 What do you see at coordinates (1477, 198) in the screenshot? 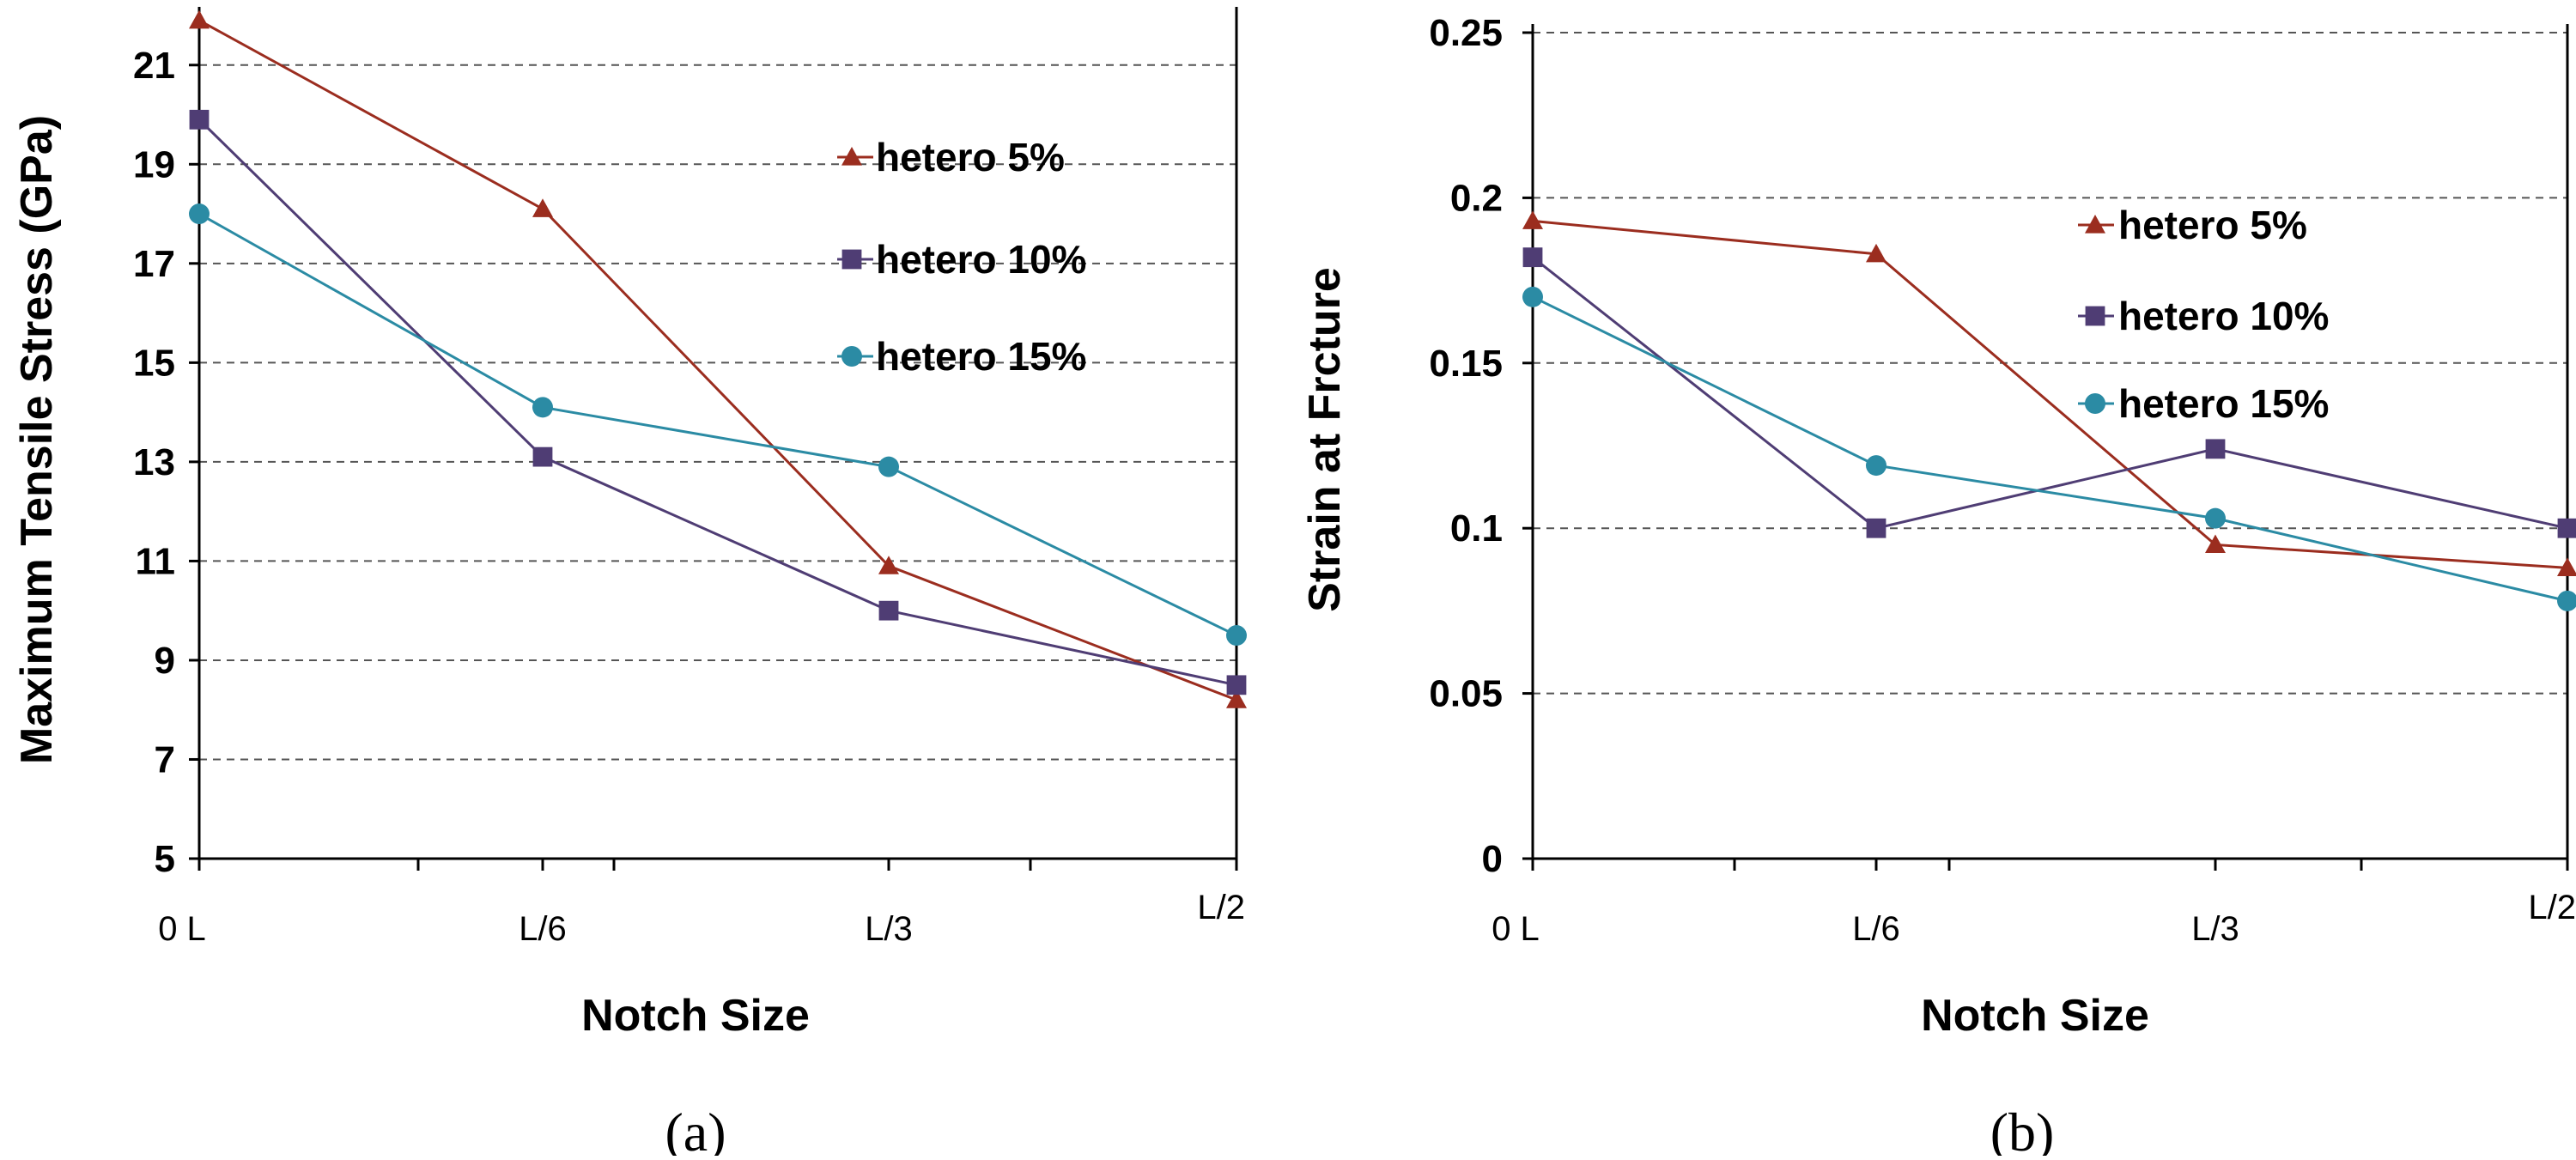
I see `y-tick-label: 0.2` at bounding box center [1477, 198].